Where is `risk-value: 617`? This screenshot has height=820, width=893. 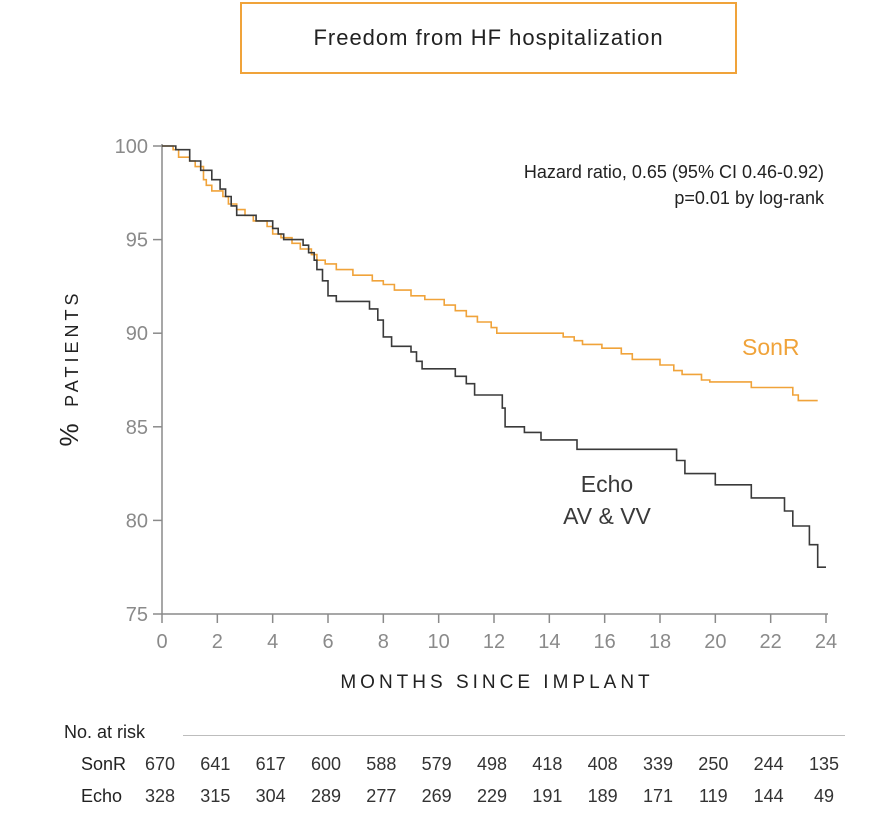 risk-value: 617 is located at coordinates (270, 764).